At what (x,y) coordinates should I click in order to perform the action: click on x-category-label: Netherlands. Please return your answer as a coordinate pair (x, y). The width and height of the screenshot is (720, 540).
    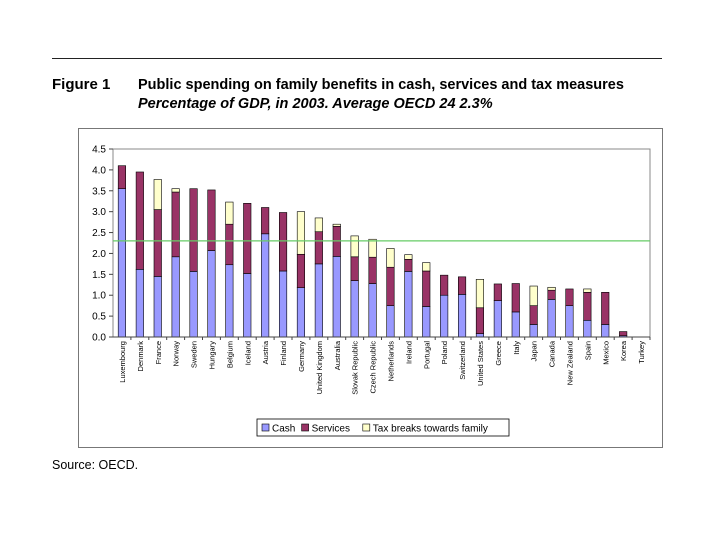
    Looking at the image, I should click on (390, 361).